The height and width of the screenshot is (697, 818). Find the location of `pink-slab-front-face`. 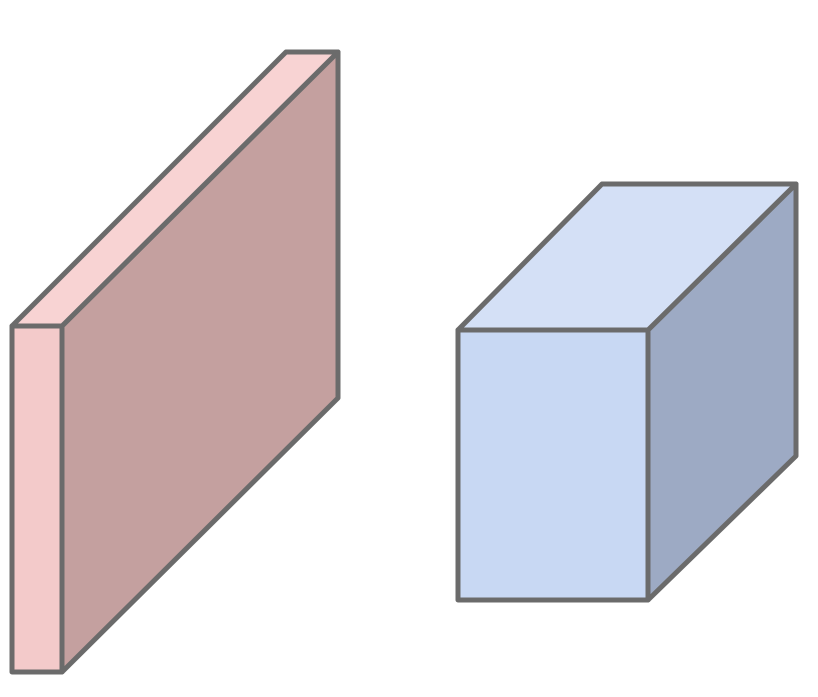

pink-slab-front-face is located at coordinates (37, 499).